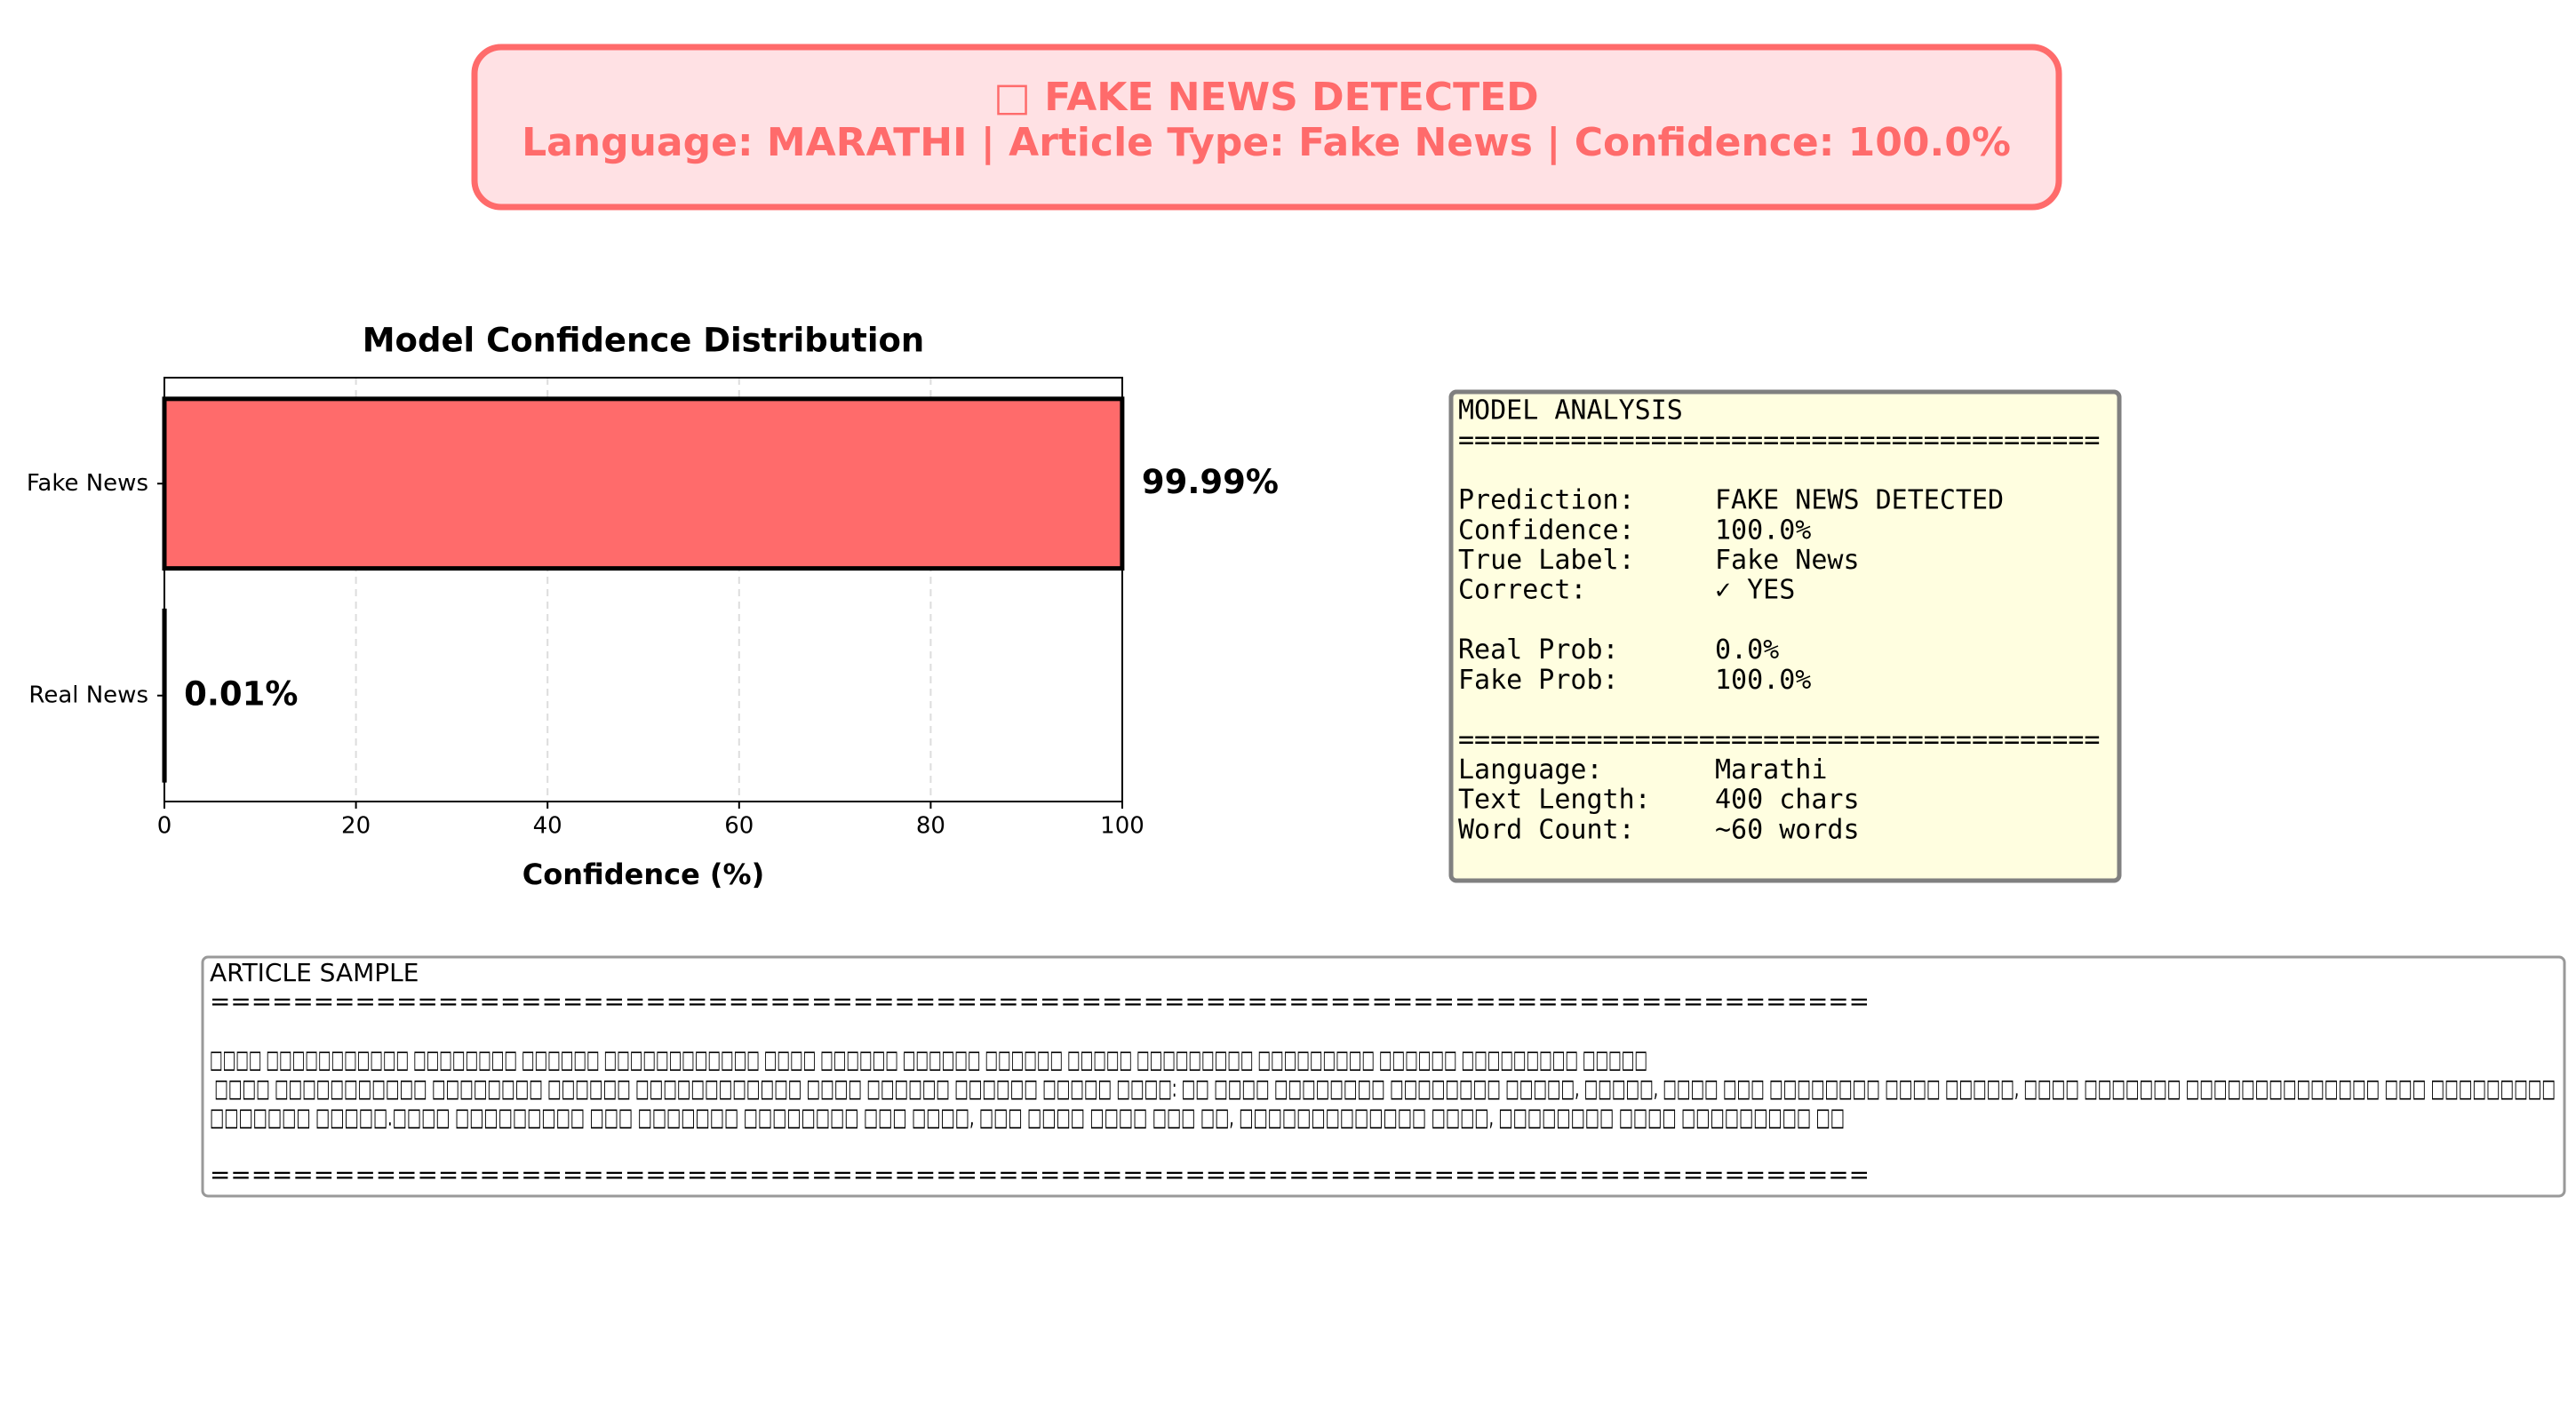 The image size is (2576, 1404). What do you see at coordinates (1731, 500) in the screenshot?
I see `analysis-line: Prediction: FAKE NEWS DETECTED` at bounding box center [1731, 500].